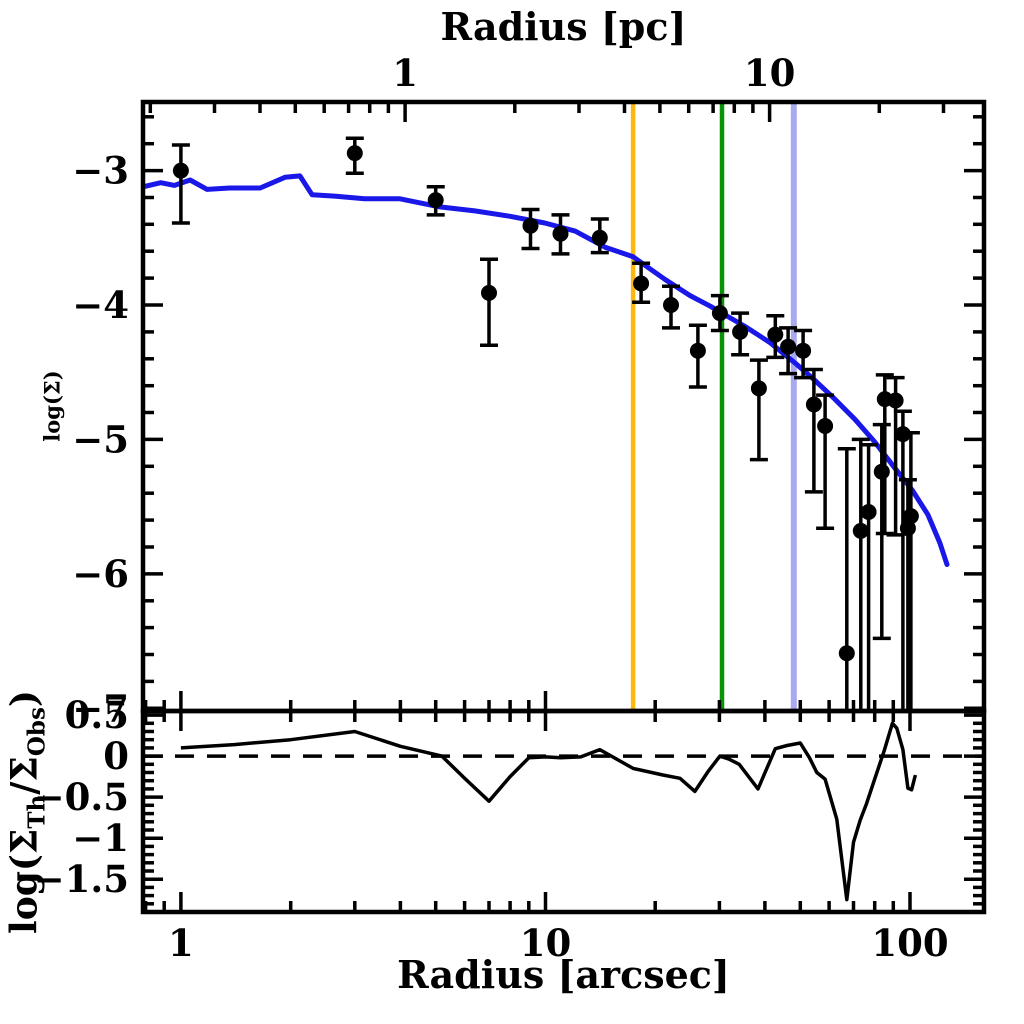 Image resolution: width=1024 pixels, height=1024 pixels. Describe the element at coordinates (909, 943) in the screenshot. I see `x-tick-label: 100` at that location.